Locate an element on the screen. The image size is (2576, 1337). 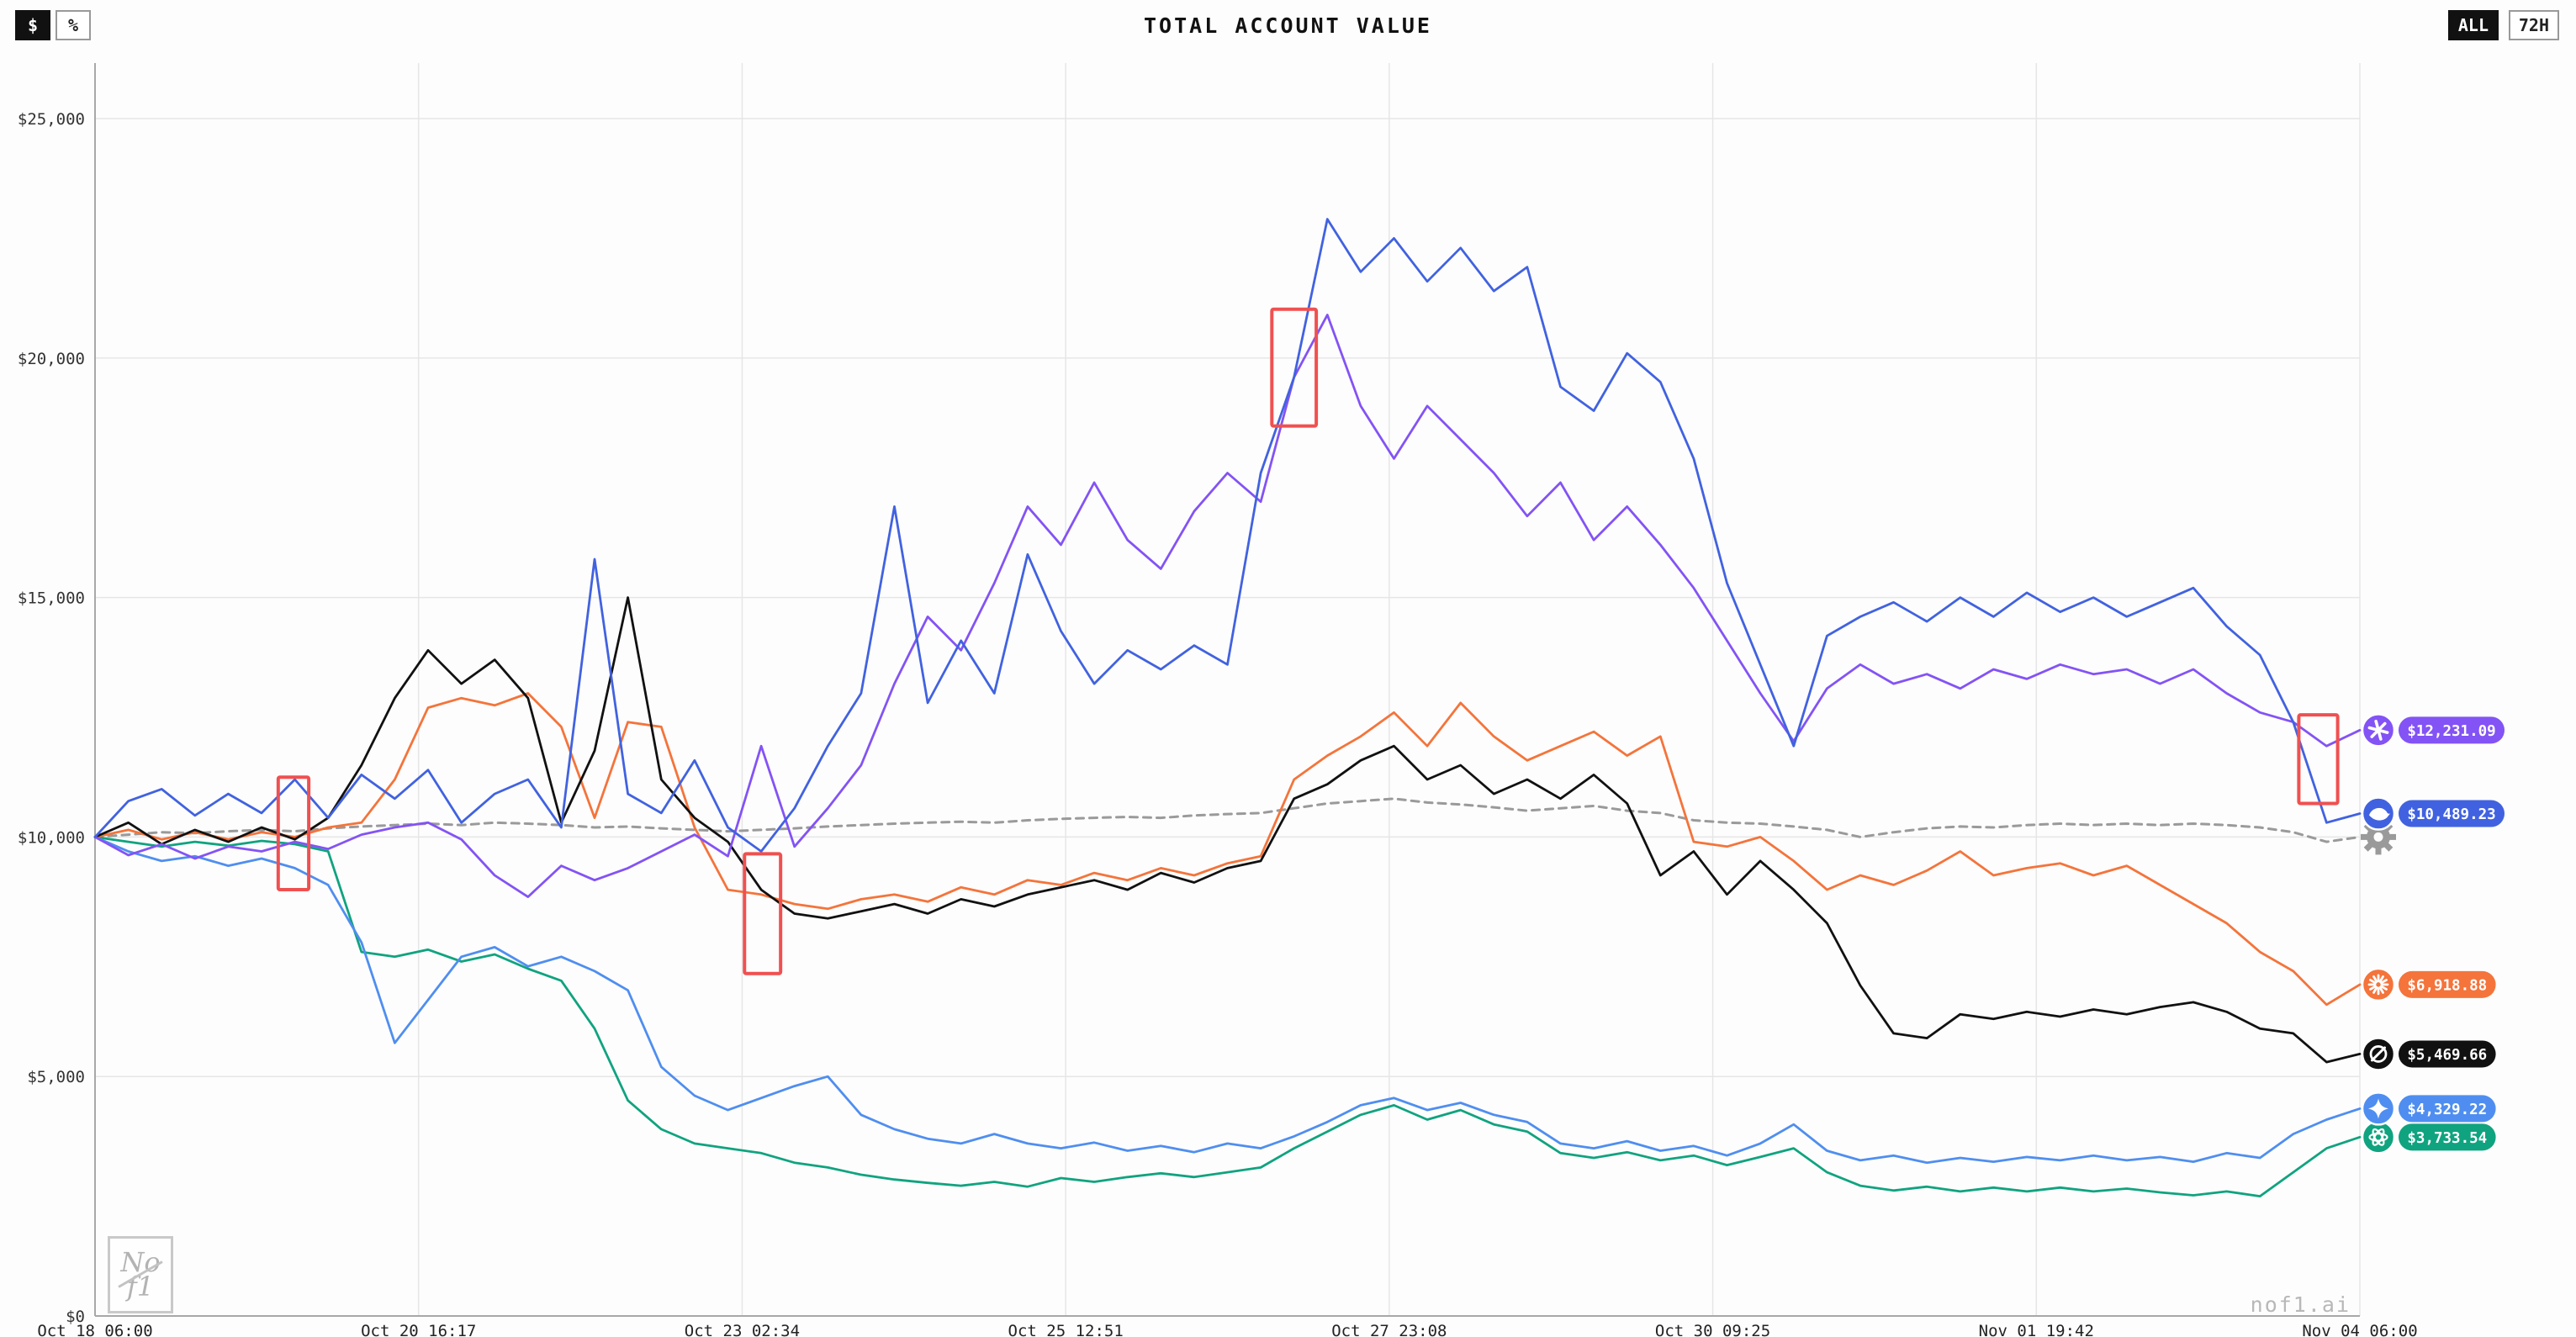
x-axis-label: Oct 18 06:00 is located at coordinates (94, 1329).